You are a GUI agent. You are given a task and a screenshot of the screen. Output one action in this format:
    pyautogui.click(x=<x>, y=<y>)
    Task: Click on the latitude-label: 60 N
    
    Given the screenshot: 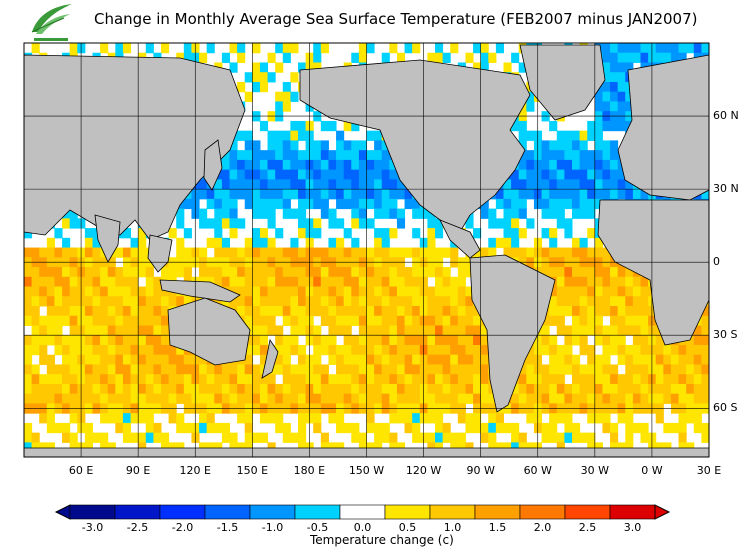 What is the action you would take?
    pyautogui.click(x=726, y=116)
    